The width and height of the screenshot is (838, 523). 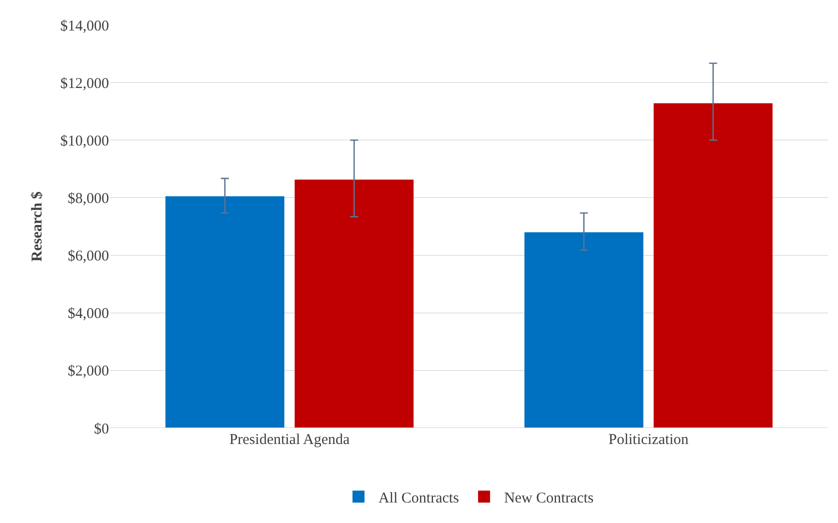 What do you see at coordinates (648, 440) in the screenshot?
I see `x-tick-label: Politicization` at bounding box center [648, 440].